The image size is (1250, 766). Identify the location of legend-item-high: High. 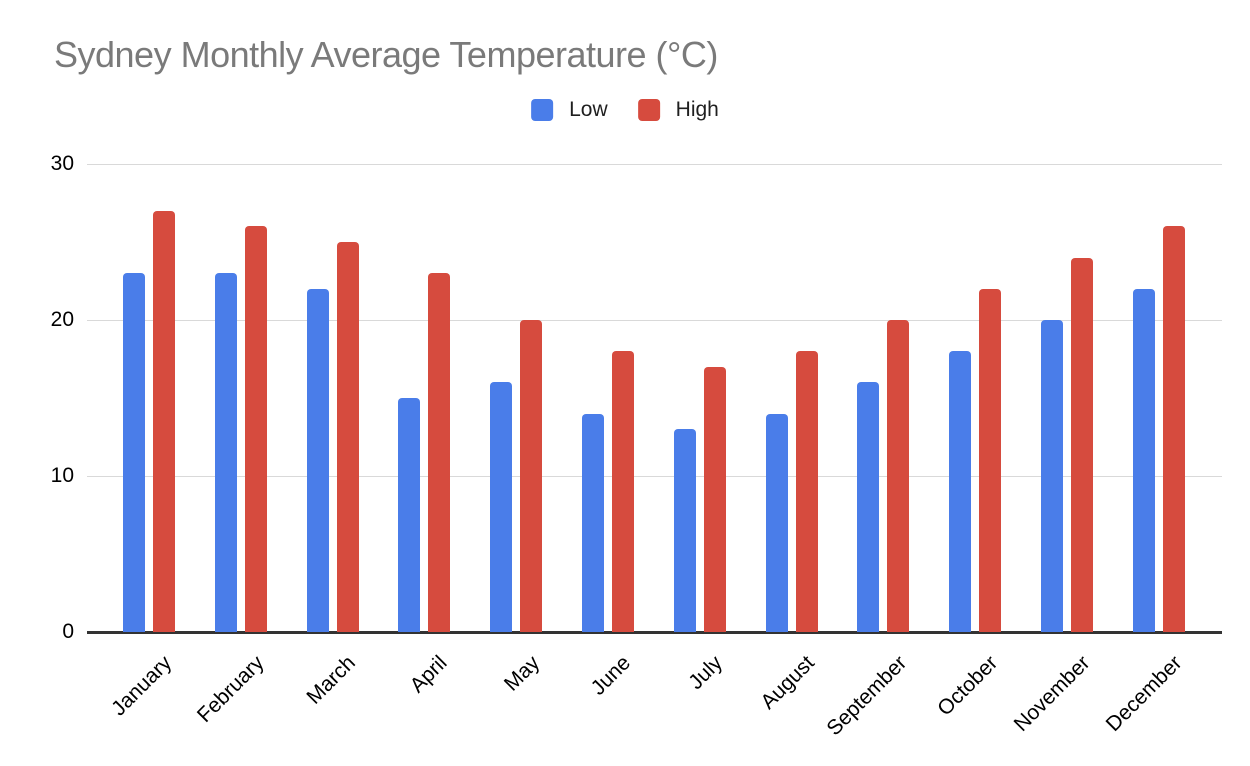
(678, 109).